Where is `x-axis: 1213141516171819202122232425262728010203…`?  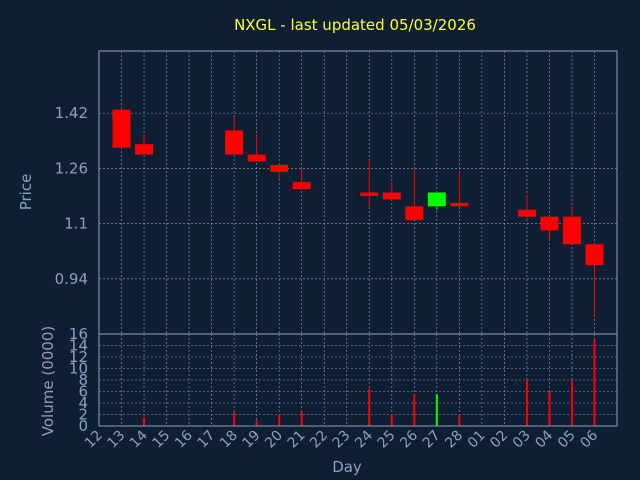 x-axis: 1213141516171819202122232425262728010203… is located at coordinates (341, 439).